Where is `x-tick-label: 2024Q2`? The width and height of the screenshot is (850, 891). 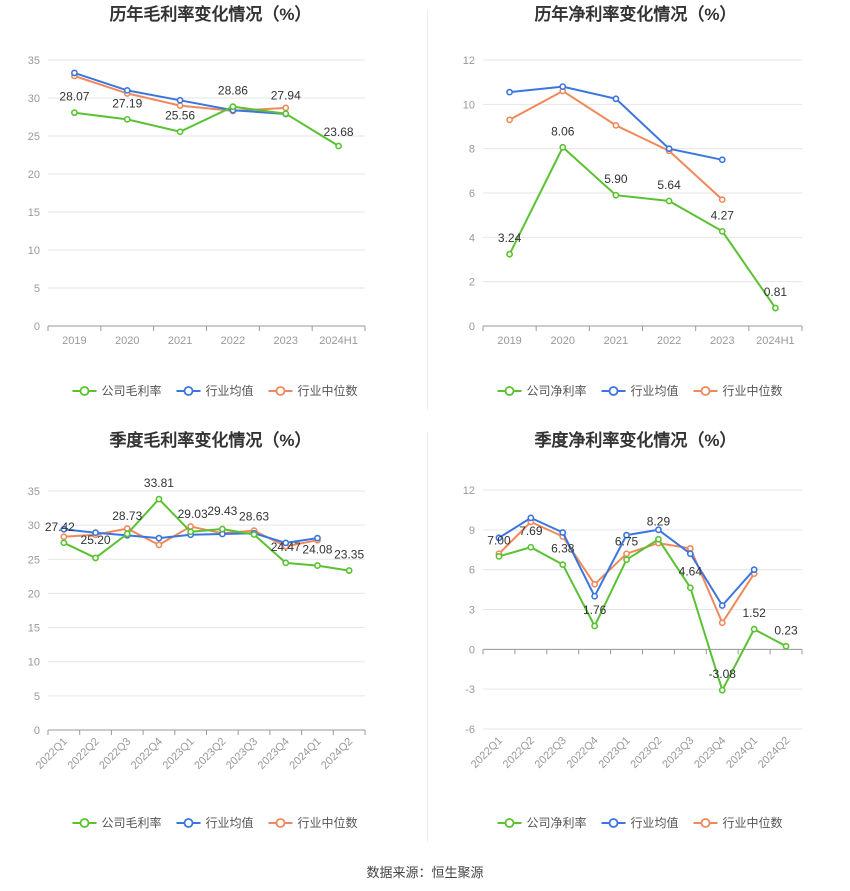
x-tick-label: 2024Q2 is located at coordinates (337, 754).